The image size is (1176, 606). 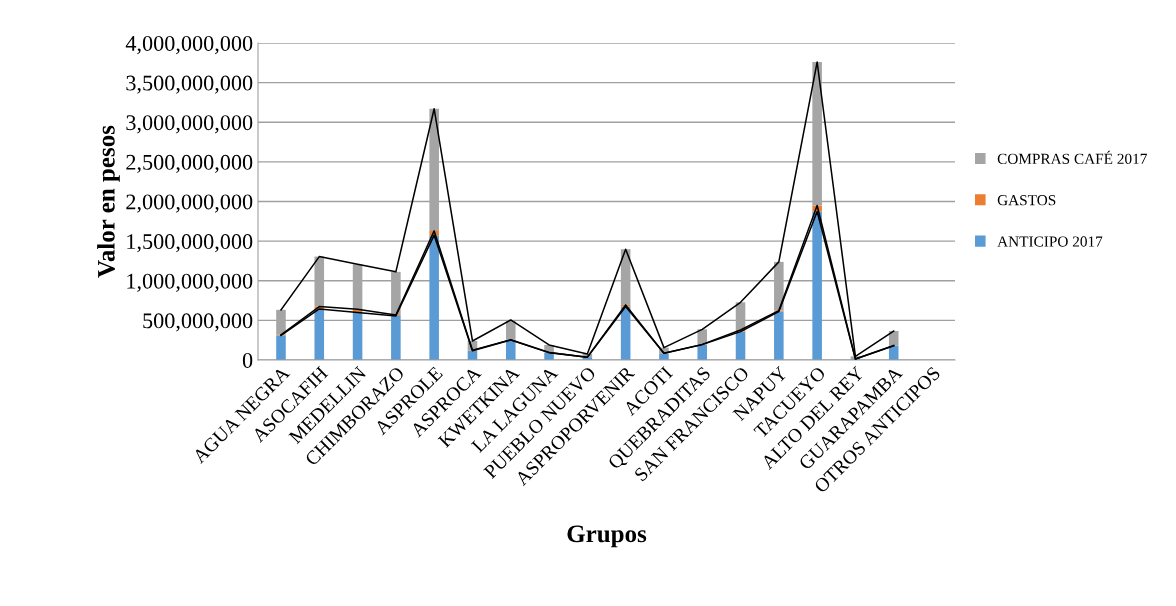 What do you see at coordinates (607, 536) in the screenshot?
I see `x-axis-title: Grupos` at bounding box center [607, 536].